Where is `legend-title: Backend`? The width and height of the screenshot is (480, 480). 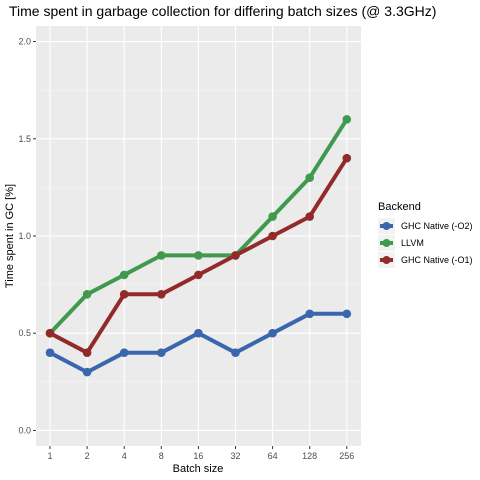 legend-title: Backend is located at coordinates (399, 207).